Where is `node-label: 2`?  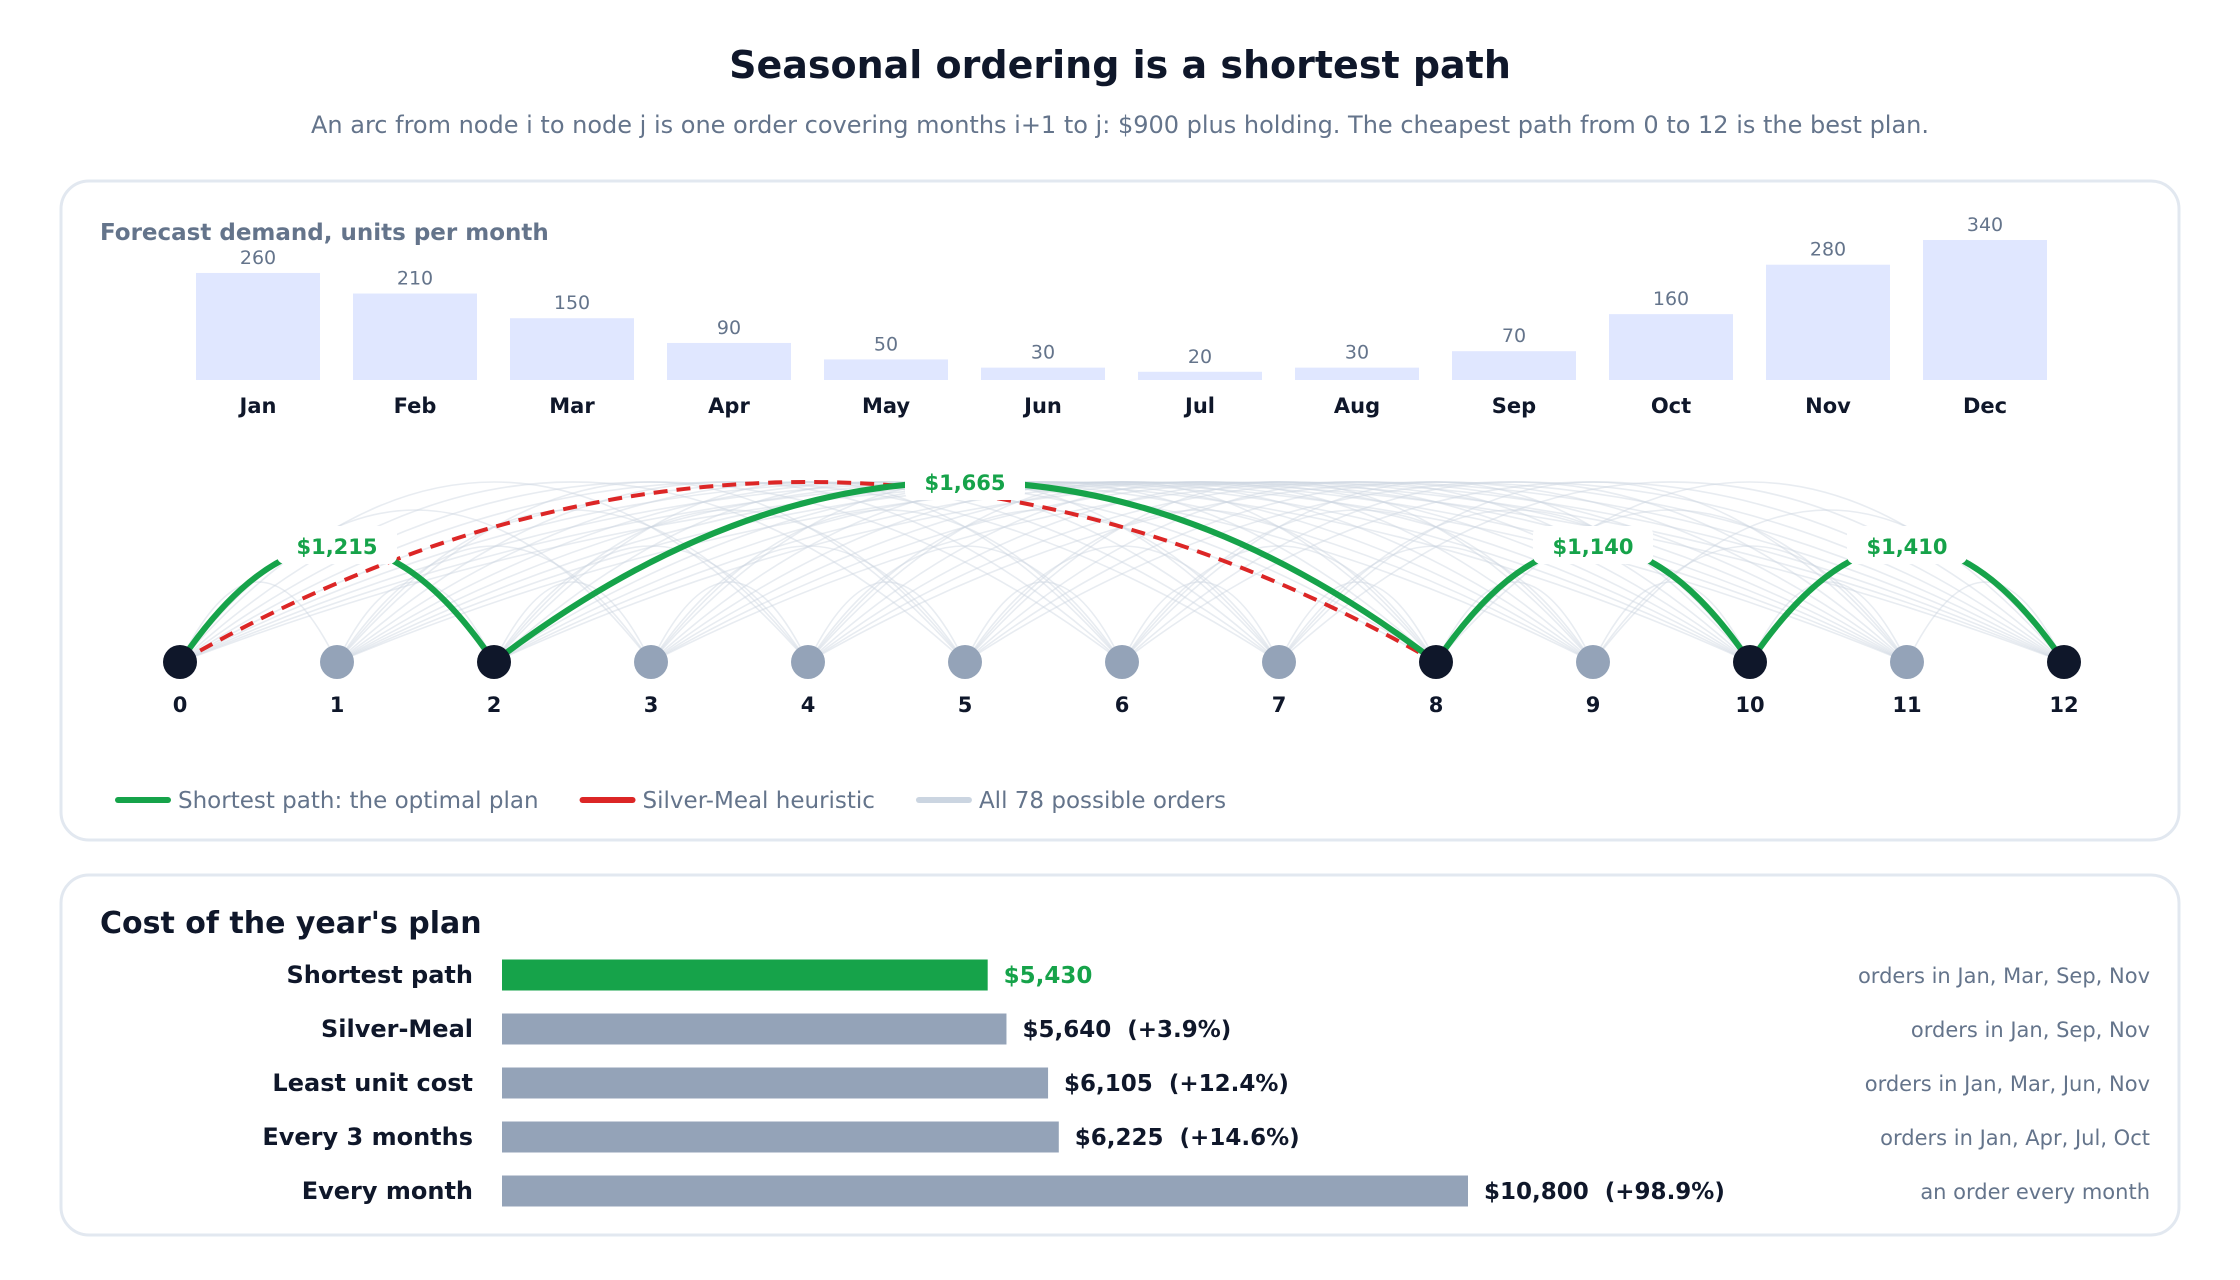
node-label: 2 is located at coordinates (494, 705).